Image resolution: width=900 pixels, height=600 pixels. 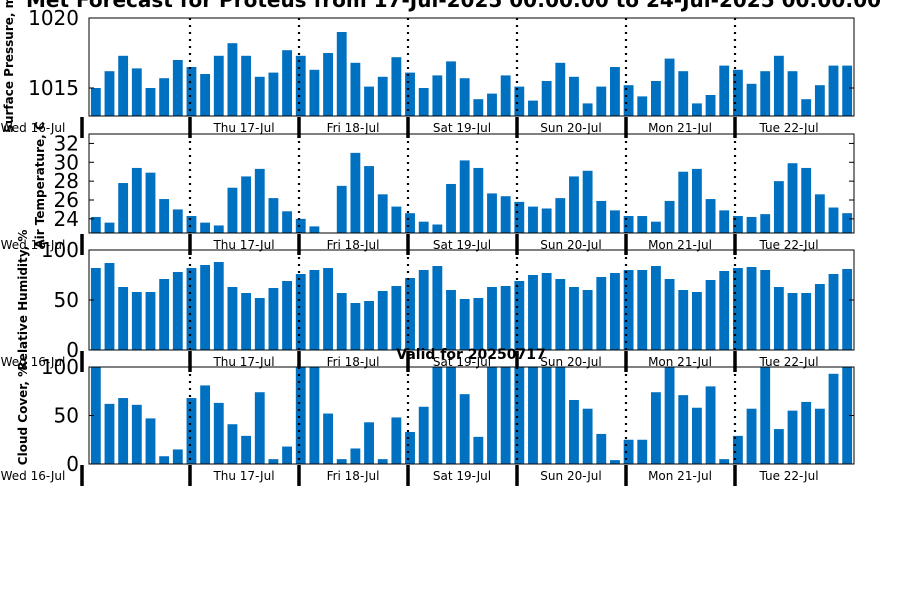 What do you see at coordinates (66, 219) in the screenshot?
I see `y-tick-label: 24` at bounding box center [66, 219].